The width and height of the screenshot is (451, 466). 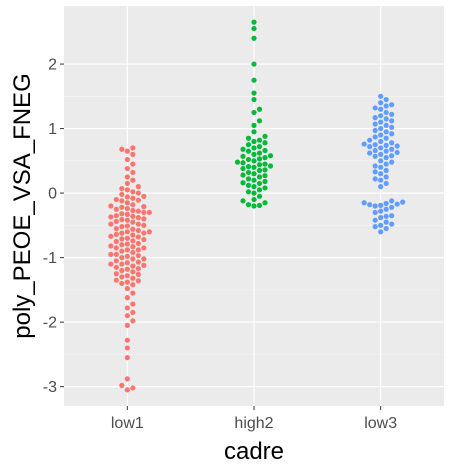 What do you see at coordinates (254, 419) in the screenshot?
I see `x-axis: low1 high2 low3` at bounding box center [254, 419].